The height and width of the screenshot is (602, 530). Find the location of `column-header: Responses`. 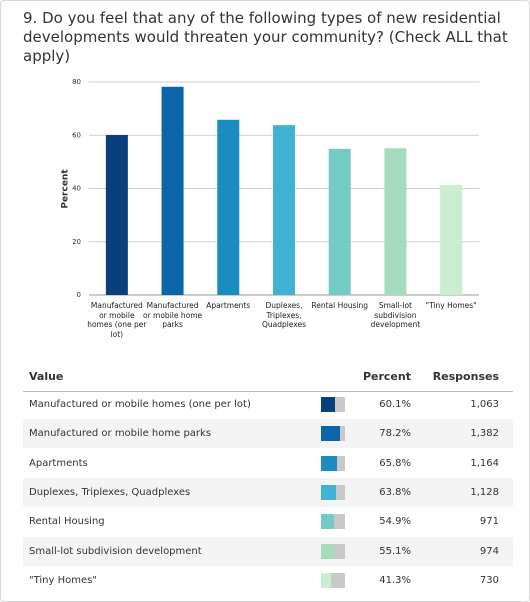

column-header: Responses is located at coordinates (465, 376).